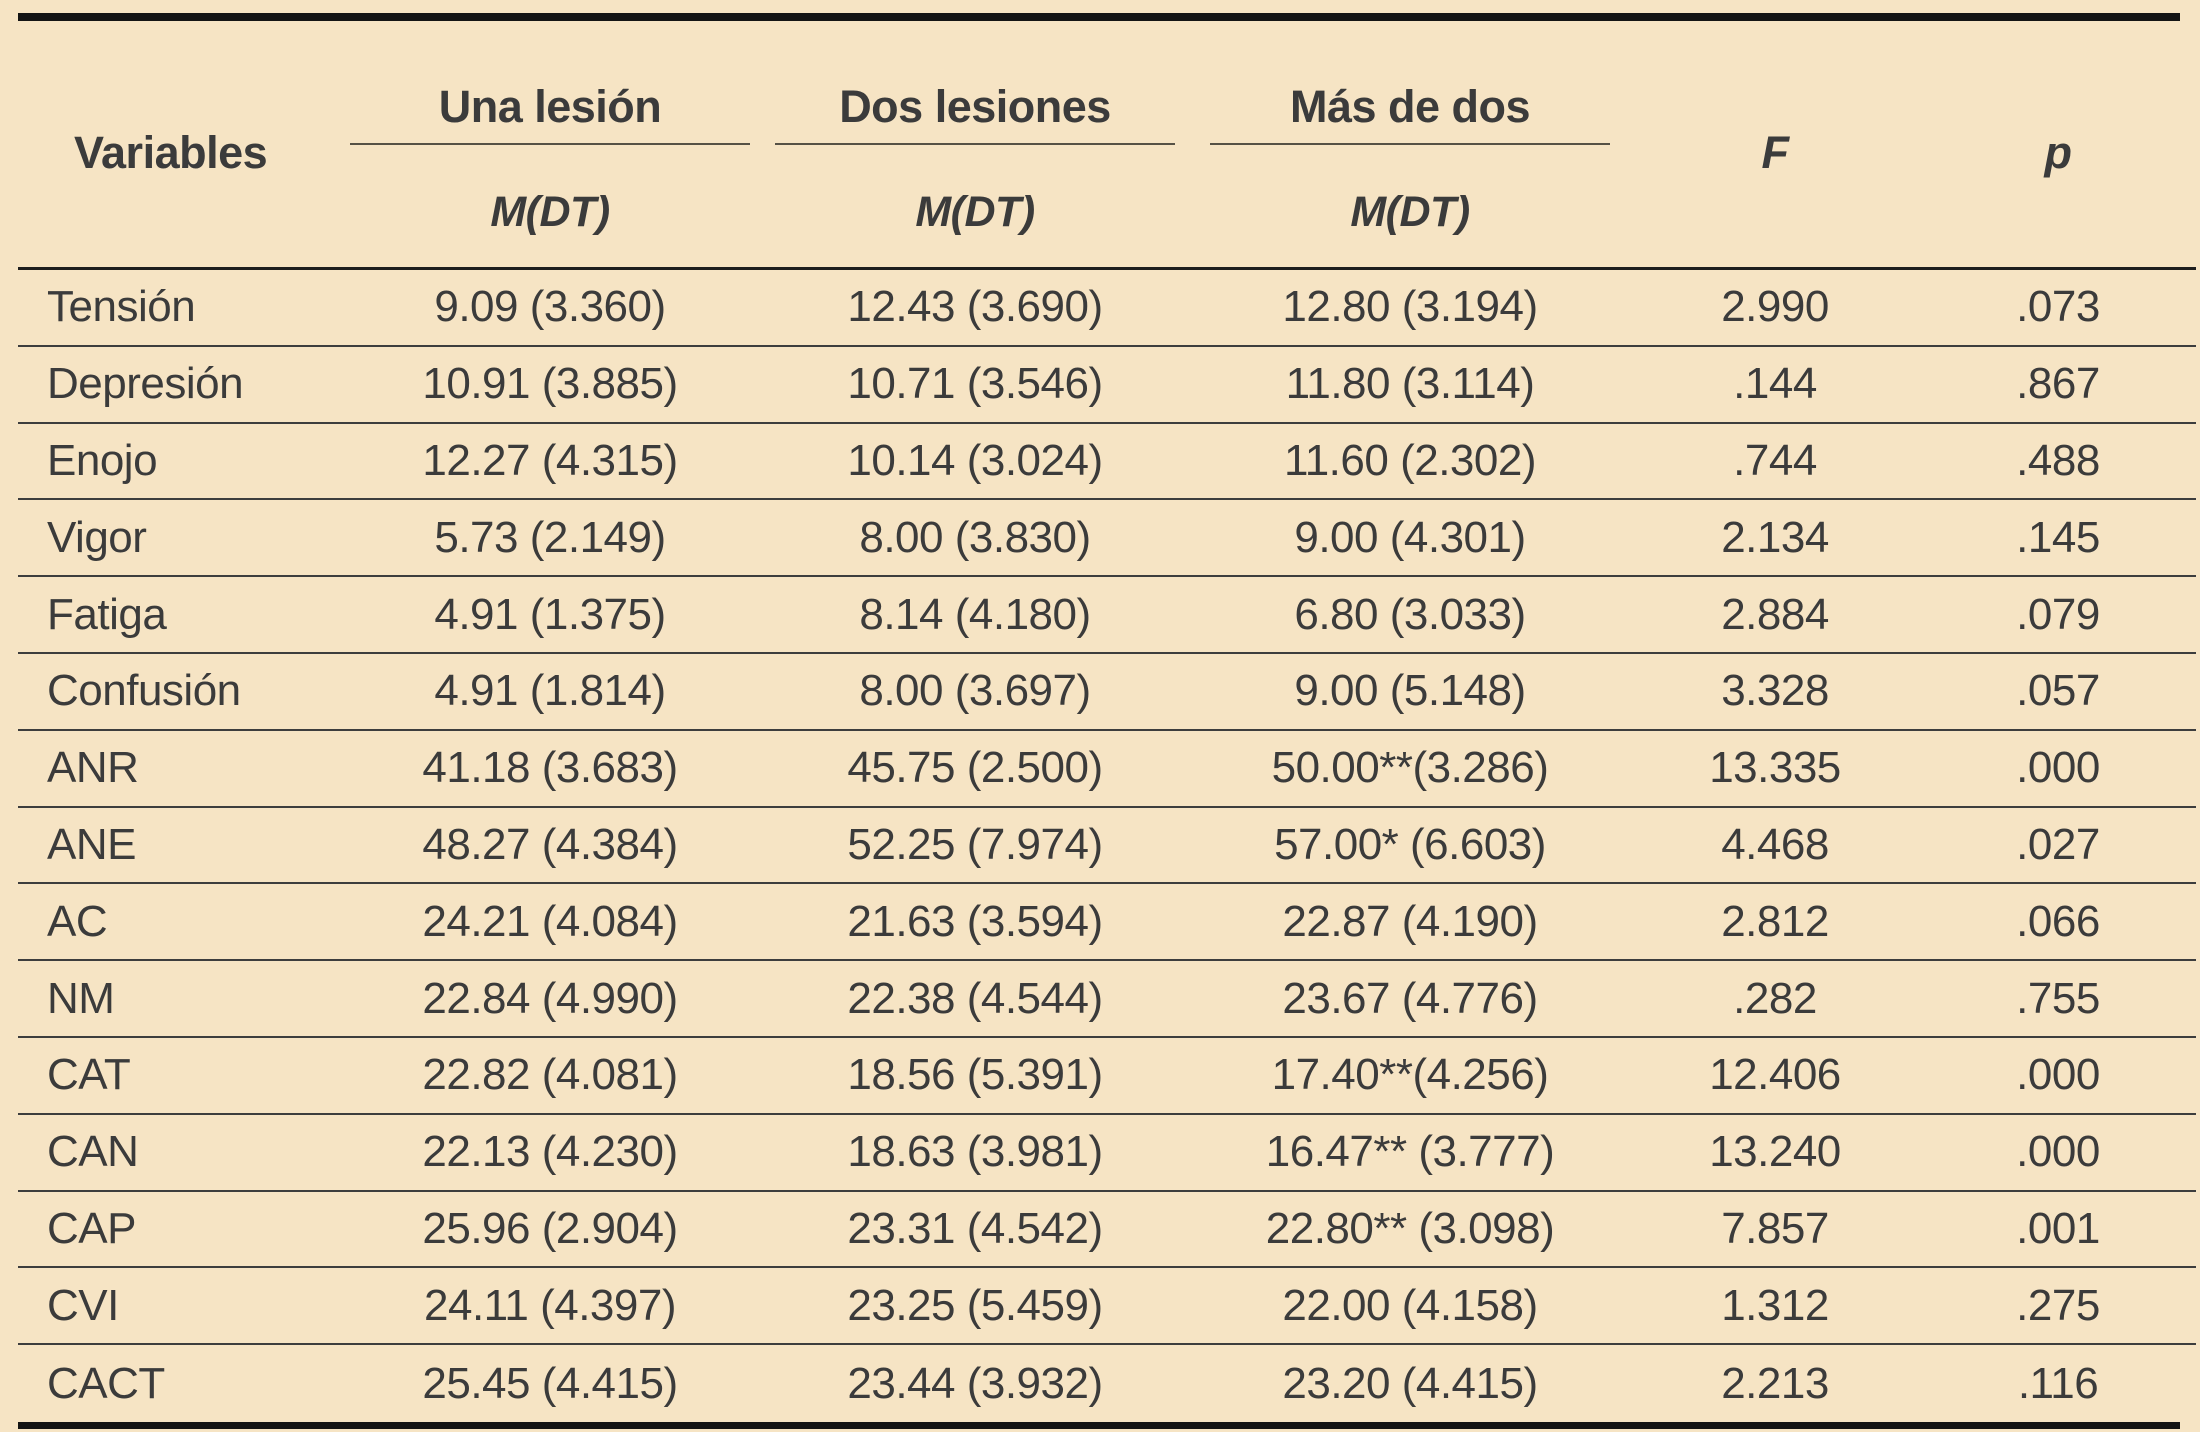 The width and height of the screenshot is (2200, 1432). What do you see at coordinates (975, 307) in the screenshot?
I see `cell-dos-lesiones: 12.43 (3.690)` at bounding box center [975, 307].